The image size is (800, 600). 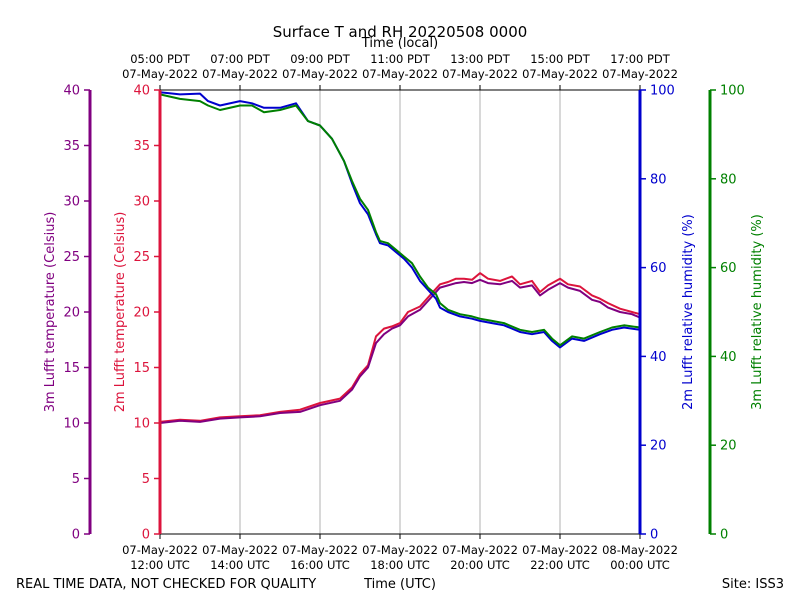 I want to click on y-tick-label-temp2m-0: 0, so click(x=146, y=535).